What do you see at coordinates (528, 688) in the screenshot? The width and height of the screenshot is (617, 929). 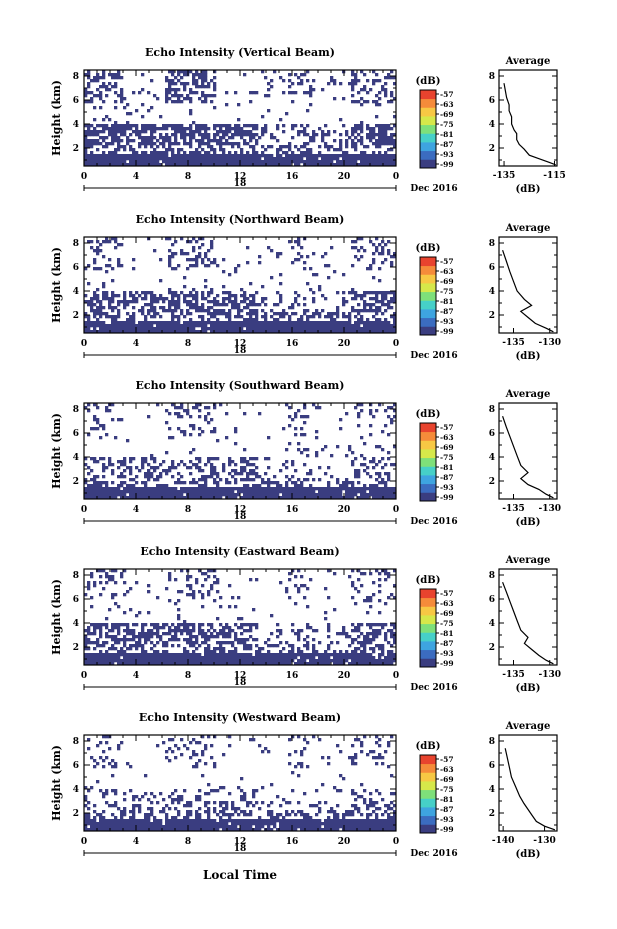 I see `average-x-label: (dB)` at bounding box center [528, 688].